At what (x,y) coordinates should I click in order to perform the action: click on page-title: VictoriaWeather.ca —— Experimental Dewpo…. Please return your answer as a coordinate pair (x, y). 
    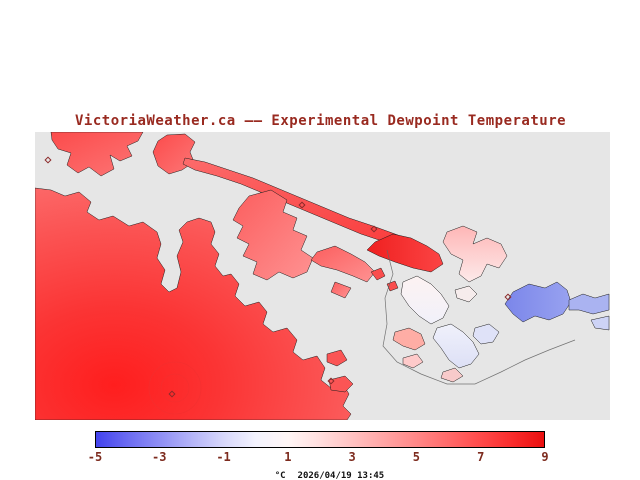
    Looking at the image, I should click on (321, 121).